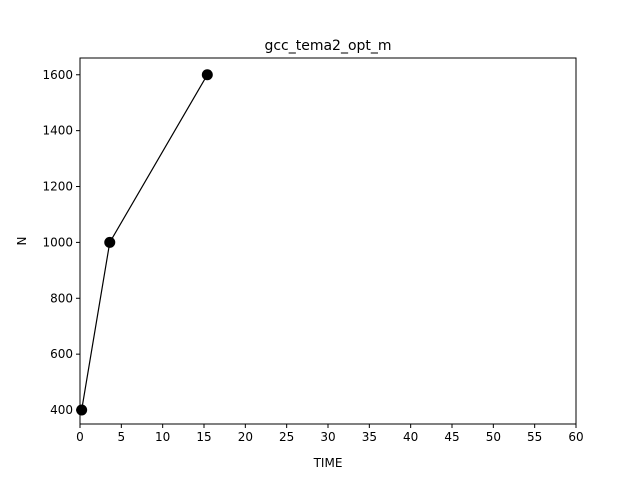 The image size is (640, 480). I want to click on y-axis-label: N, so click(22, 241).